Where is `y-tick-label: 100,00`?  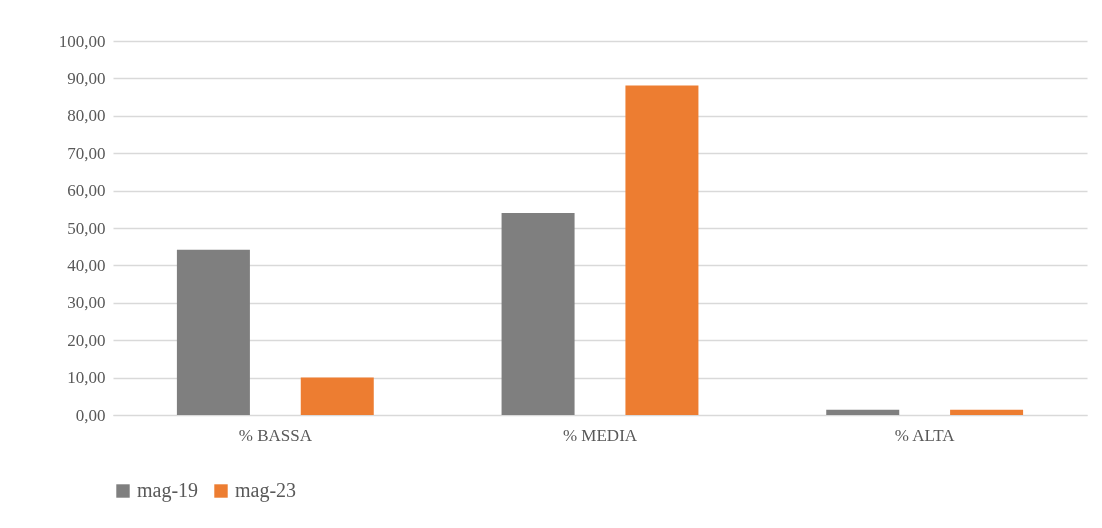
y-tick-label: 100,00 is located at coordinates (82, 41).